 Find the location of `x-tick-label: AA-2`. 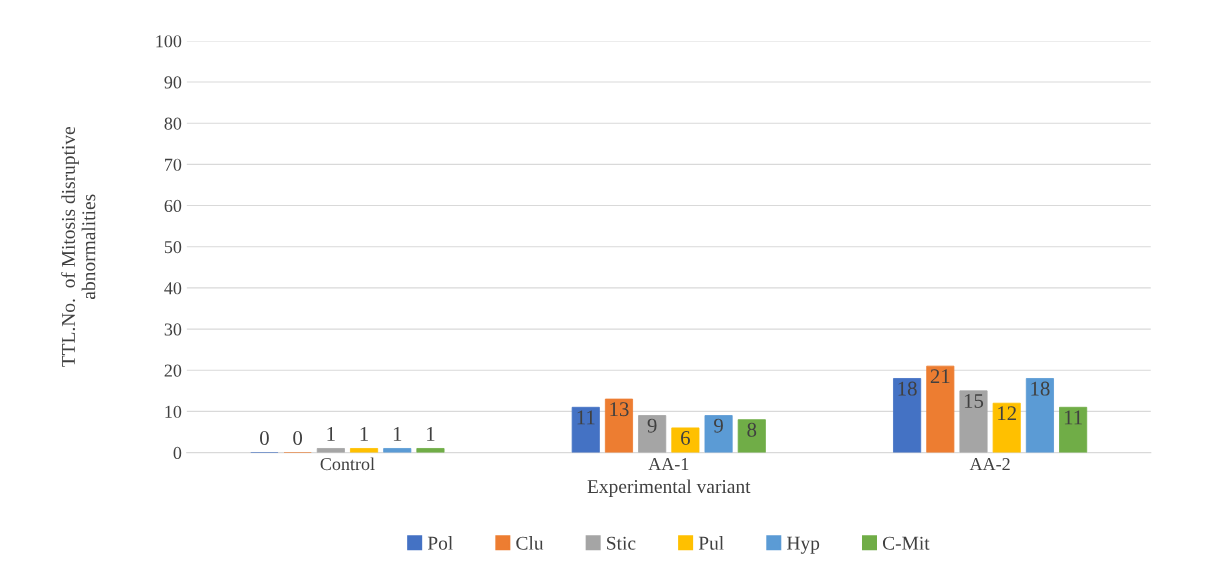

x-tick-label: AA-2 is located at coordinates (989, 464).